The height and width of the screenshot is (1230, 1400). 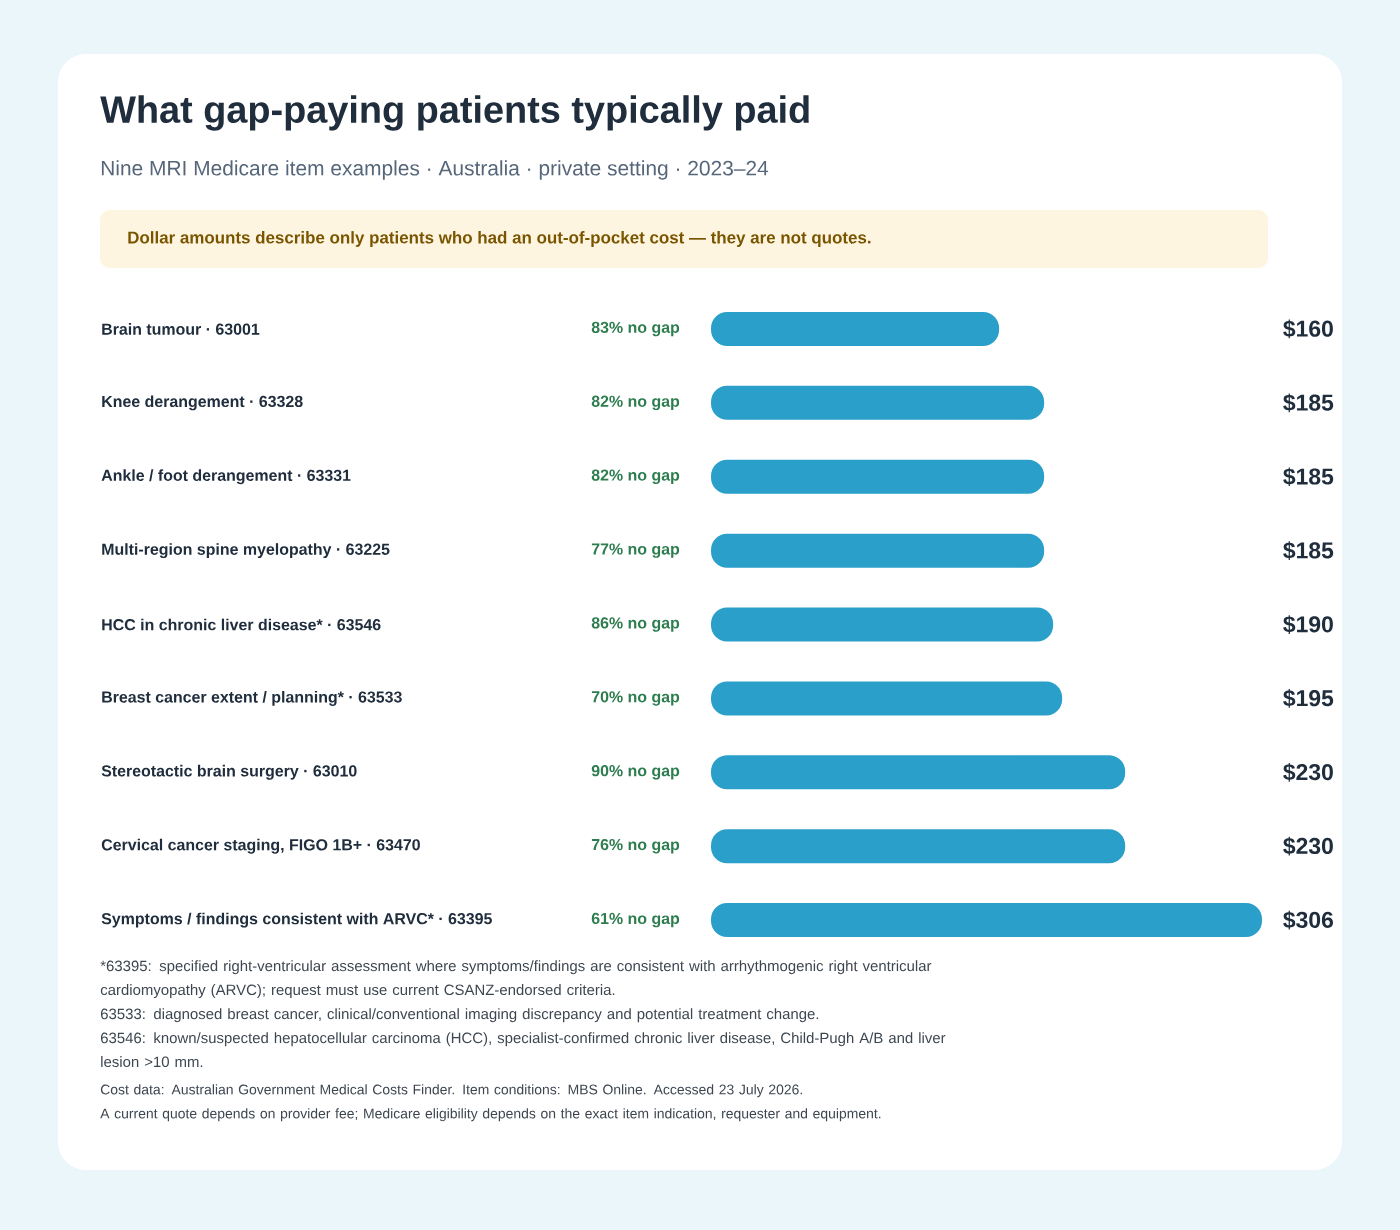 I want to click on data-label: $306, so click(x=1308, y=920).